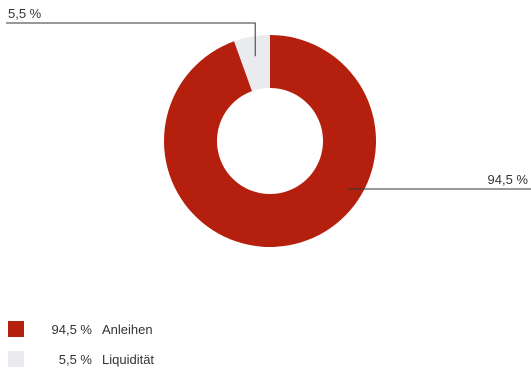  I want to click on legend-value: 94,5 %, so click(71, 329).